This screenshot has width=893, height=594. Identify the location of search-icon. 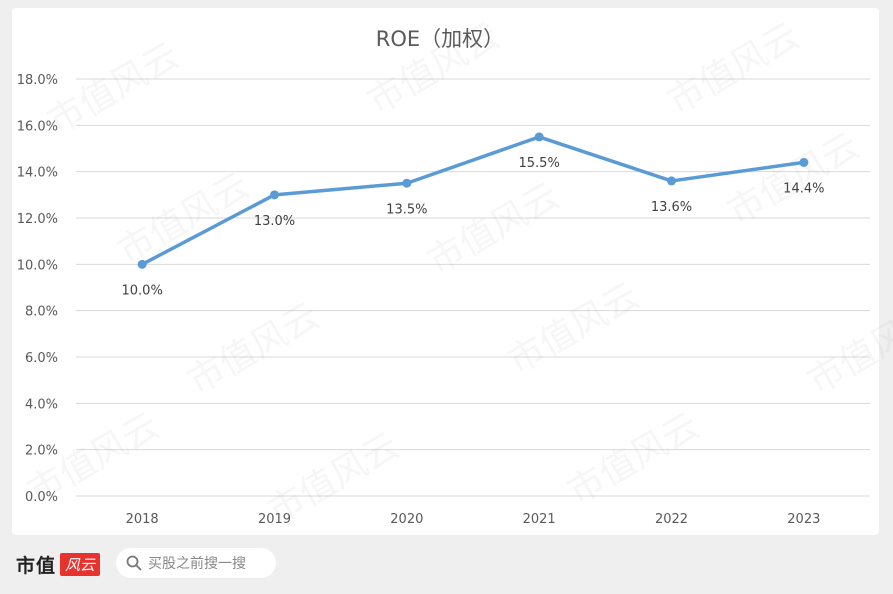
(134, 563).